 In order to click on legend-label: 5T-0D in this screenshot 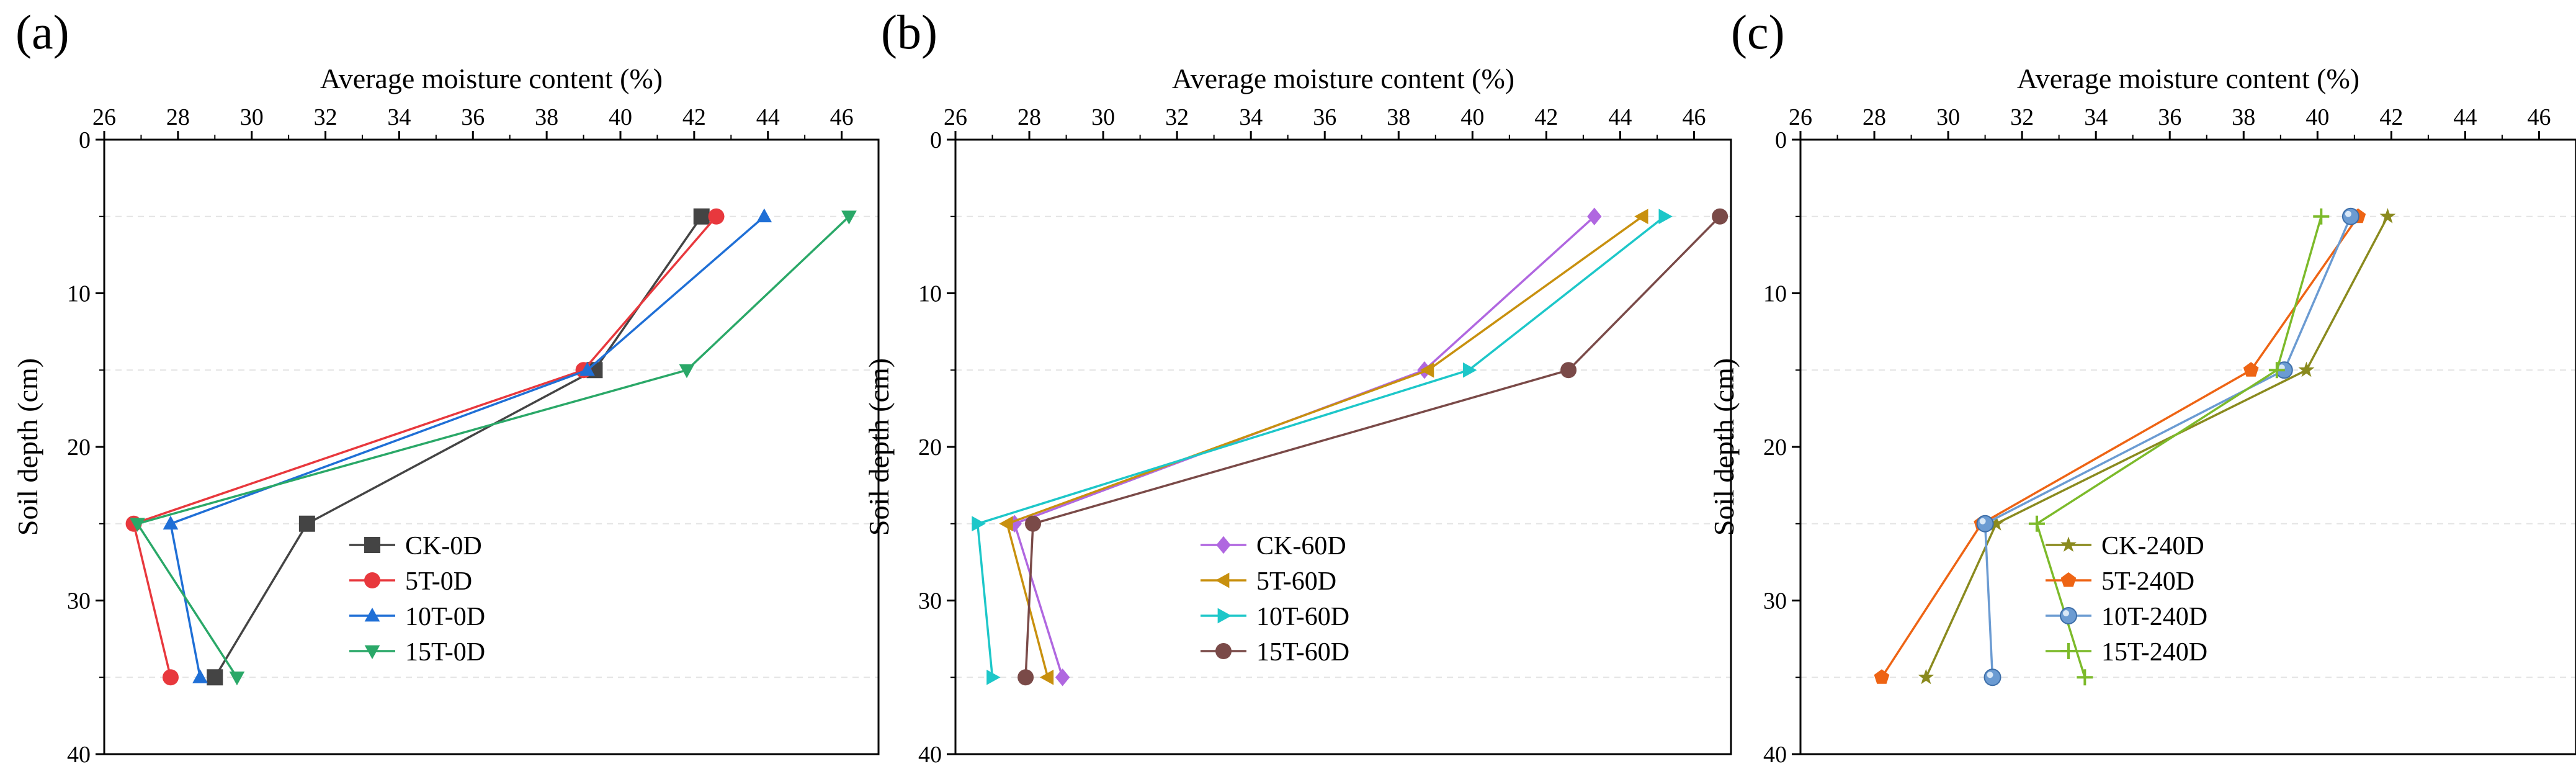, I will do `click(438, 581)`.